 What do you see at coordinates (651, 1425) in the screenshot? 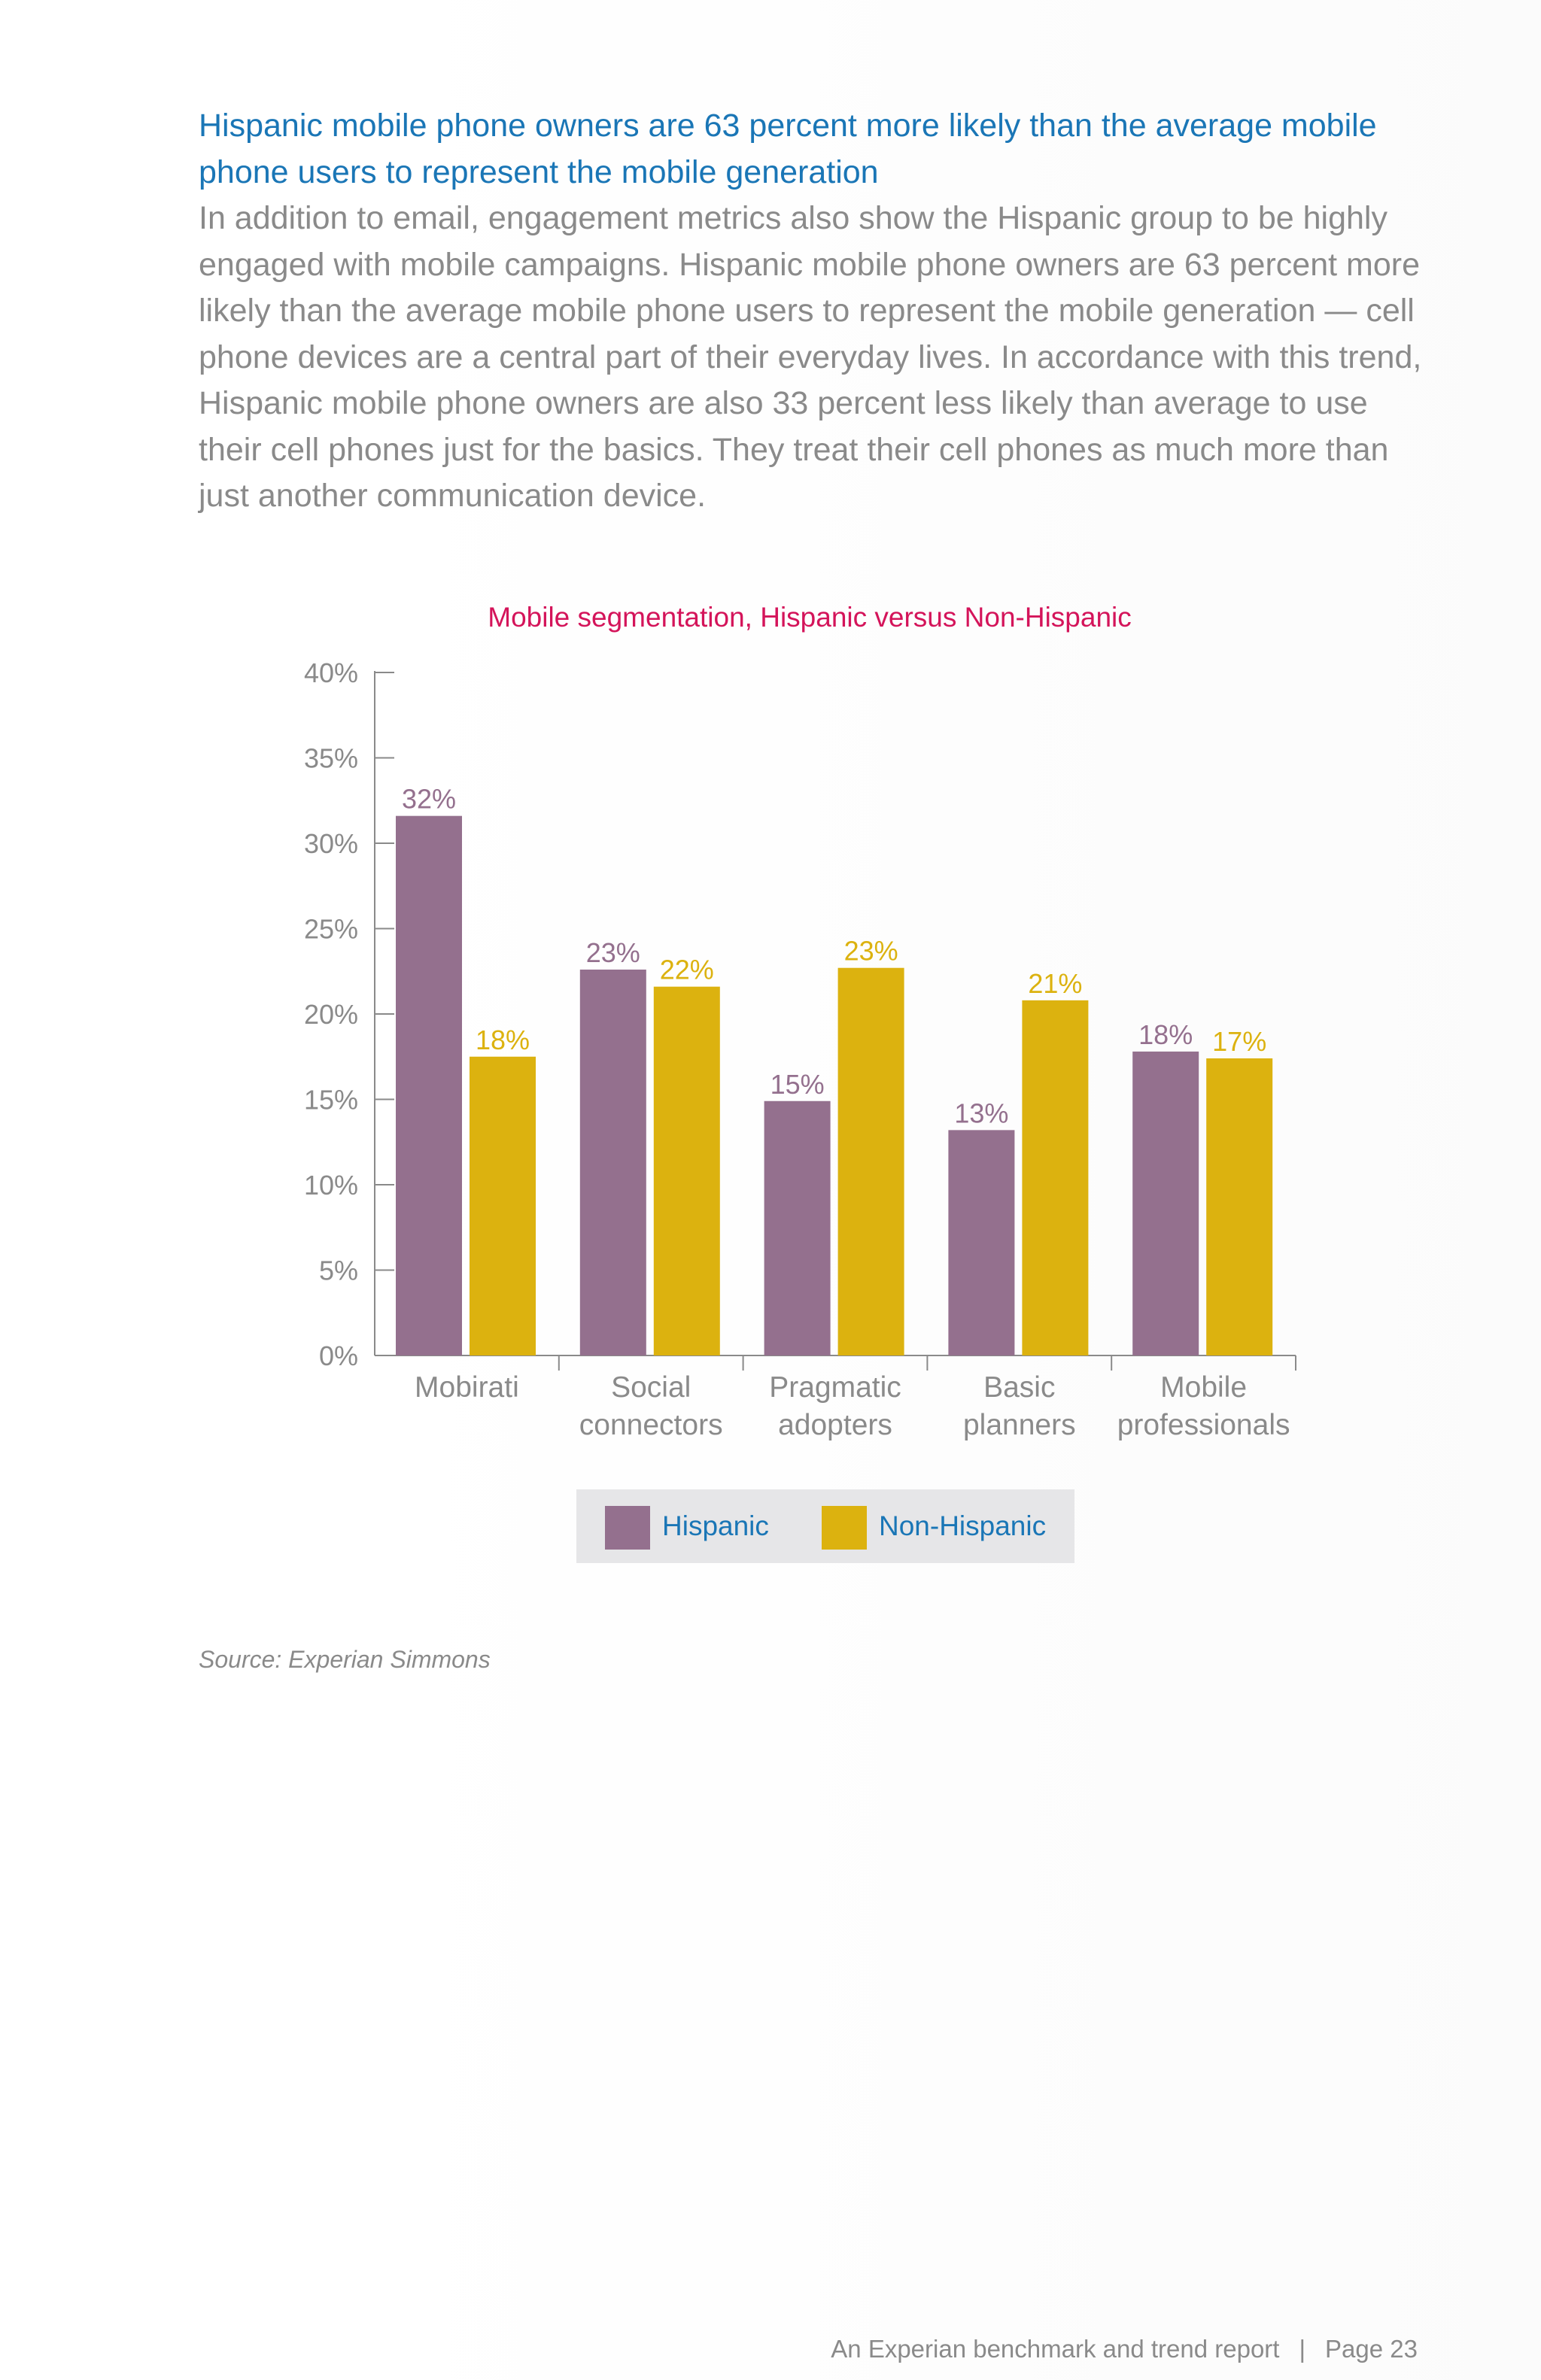
I see `category-label: connectors` at bounding box center [651, 1425].